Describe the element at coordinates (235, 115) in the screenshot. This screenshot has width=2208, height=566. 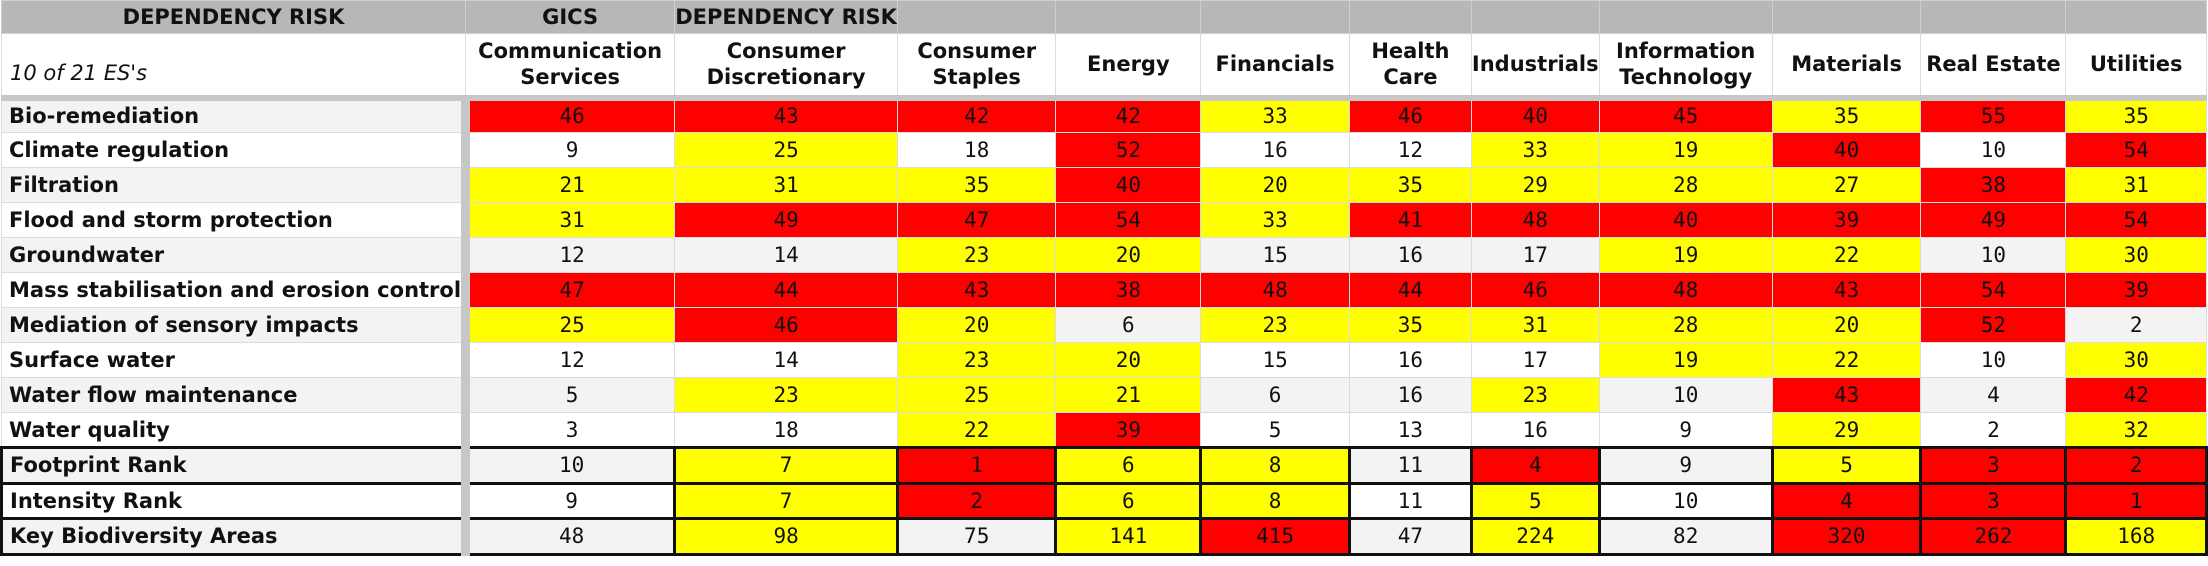
I see `row-label: Bio-remediation` at that location.